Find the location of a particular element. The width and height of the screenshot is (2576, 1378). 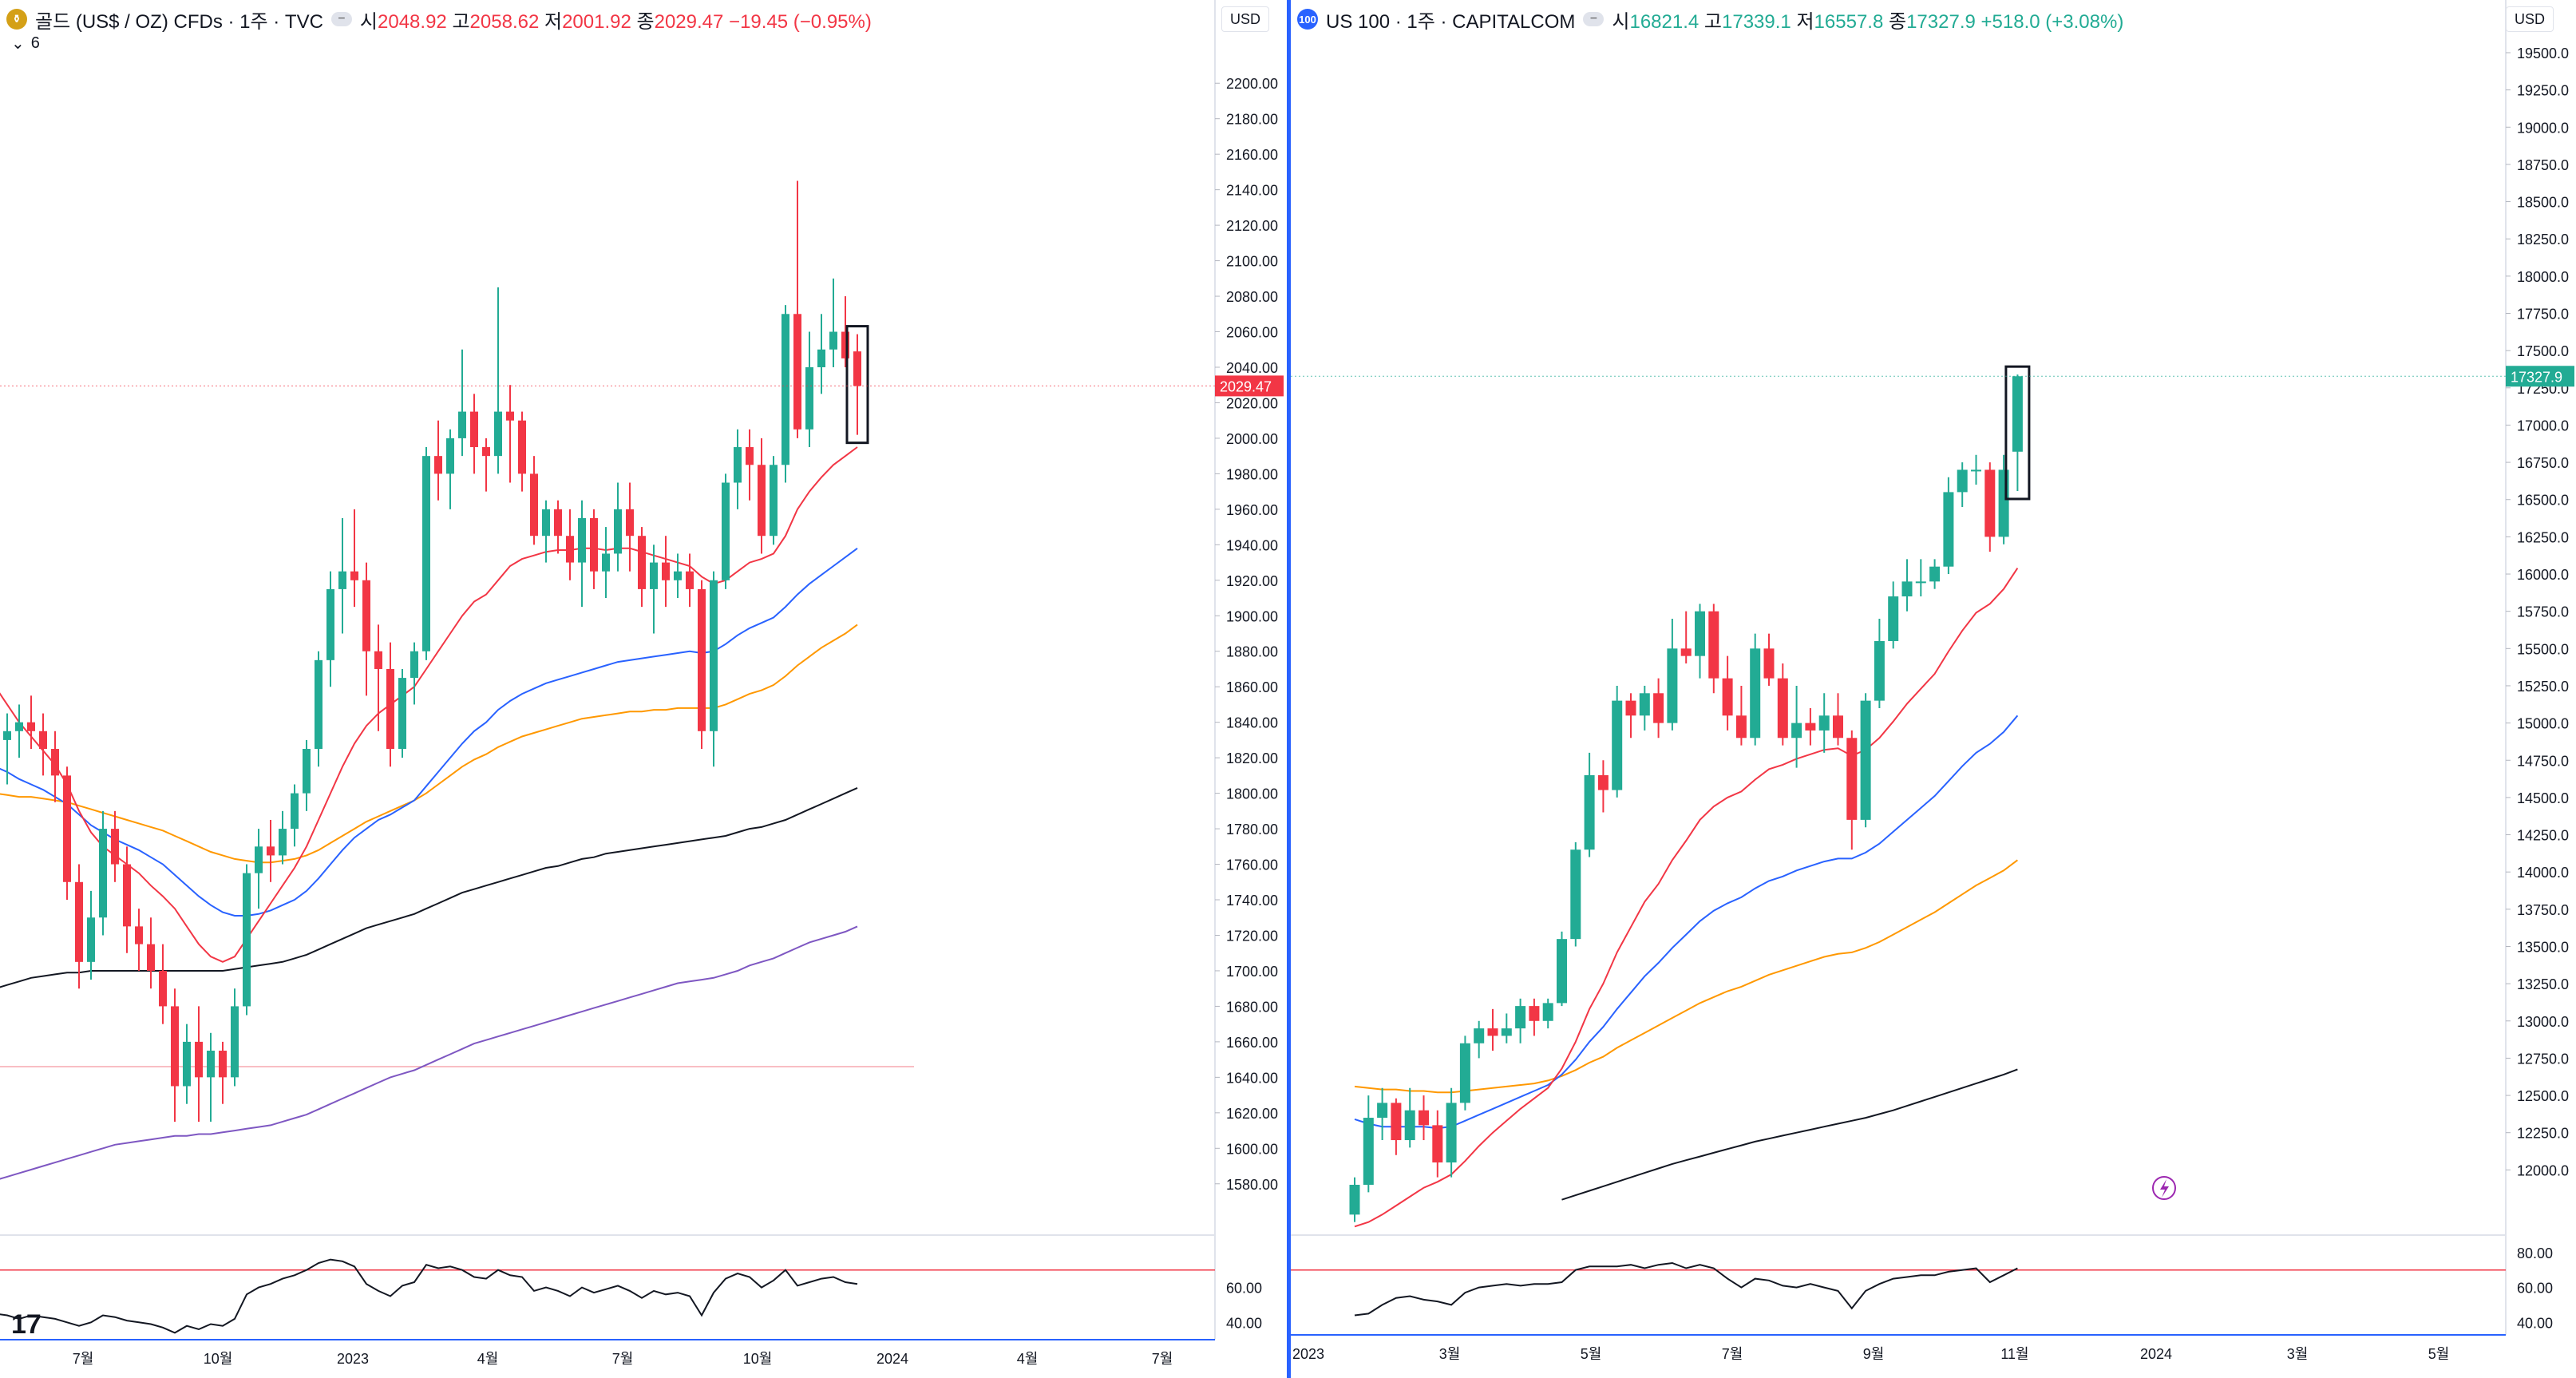

price-tick-label: 13000.0 is located at coordinates (2543, 1022).